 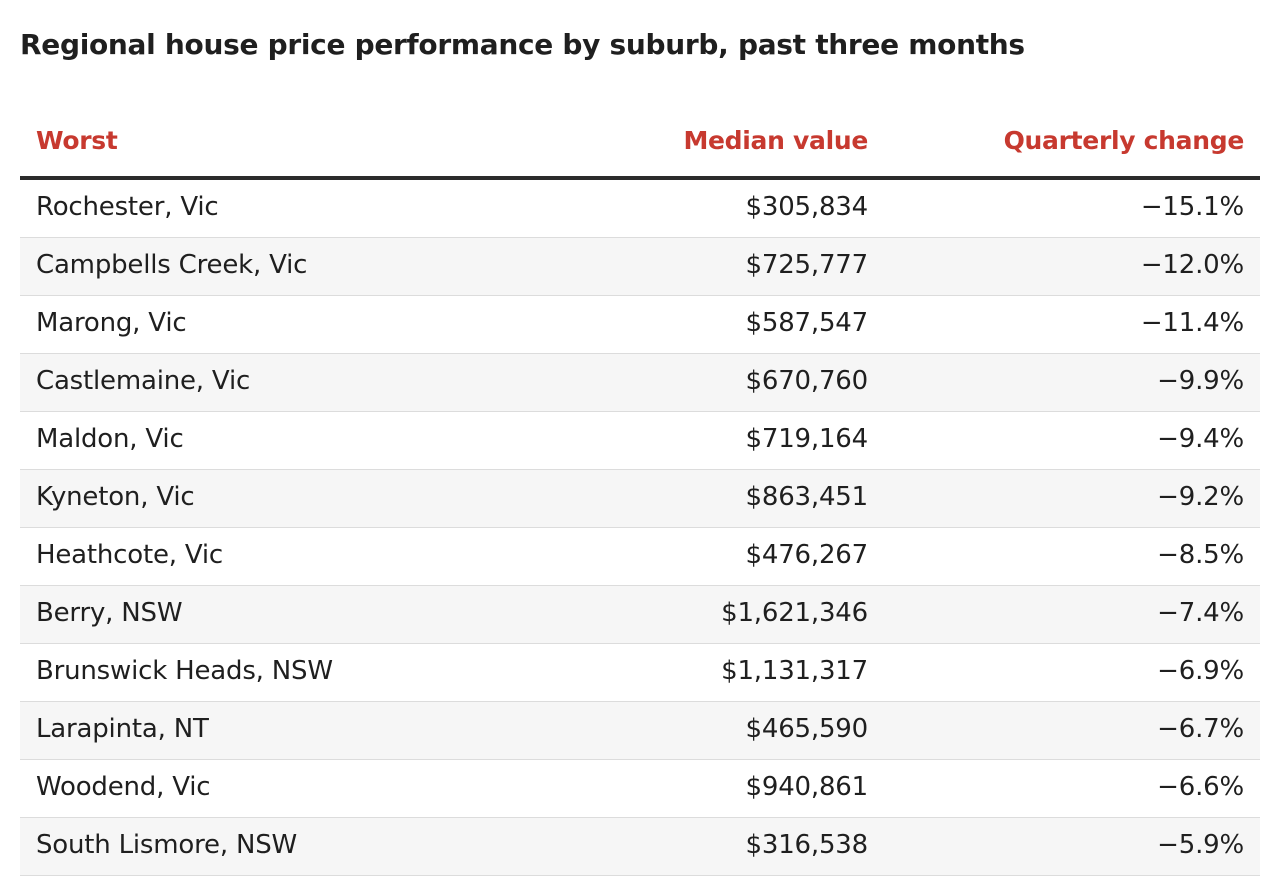 What do you see at coordinates (1200, 497) in the screenshot?
I see `quarterly-change-cell: −9.2%` at bounding box center [1200, 497].